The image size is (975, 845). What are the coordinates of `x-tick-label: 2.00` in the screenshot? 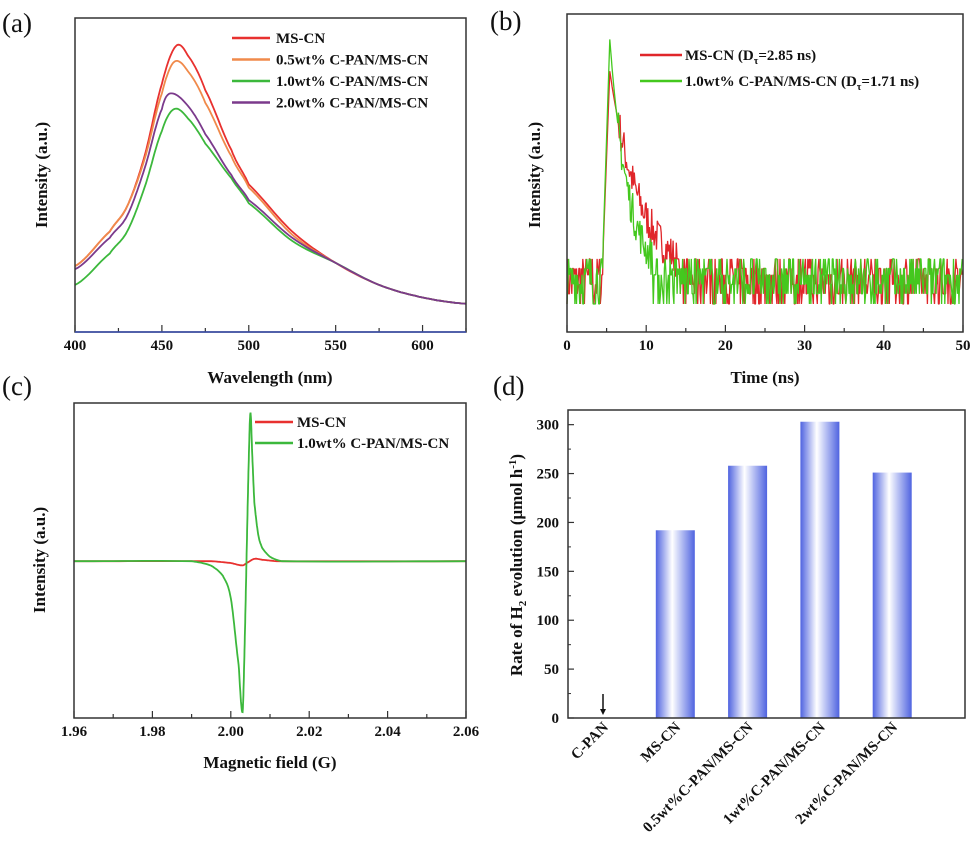 It's located at (231, 732).